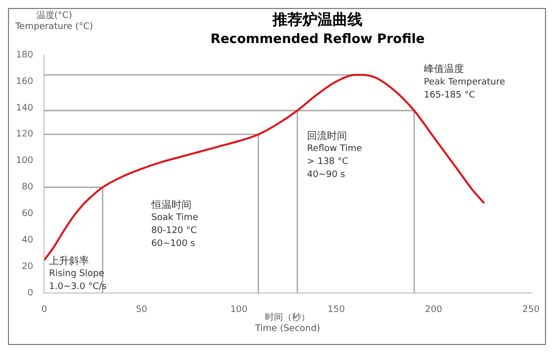 This screenshot has height=355, width=558. Describe the element at coordinates (25, 81) in the screenshot. I see `y-tick-label: 160` at that location.